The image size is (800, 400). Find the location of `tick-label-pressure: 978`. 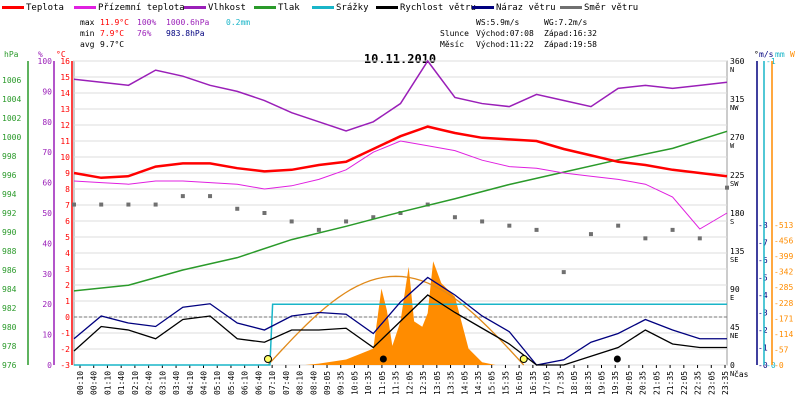

tick-label-pressure: 978 is located at coordinates (9, 346).